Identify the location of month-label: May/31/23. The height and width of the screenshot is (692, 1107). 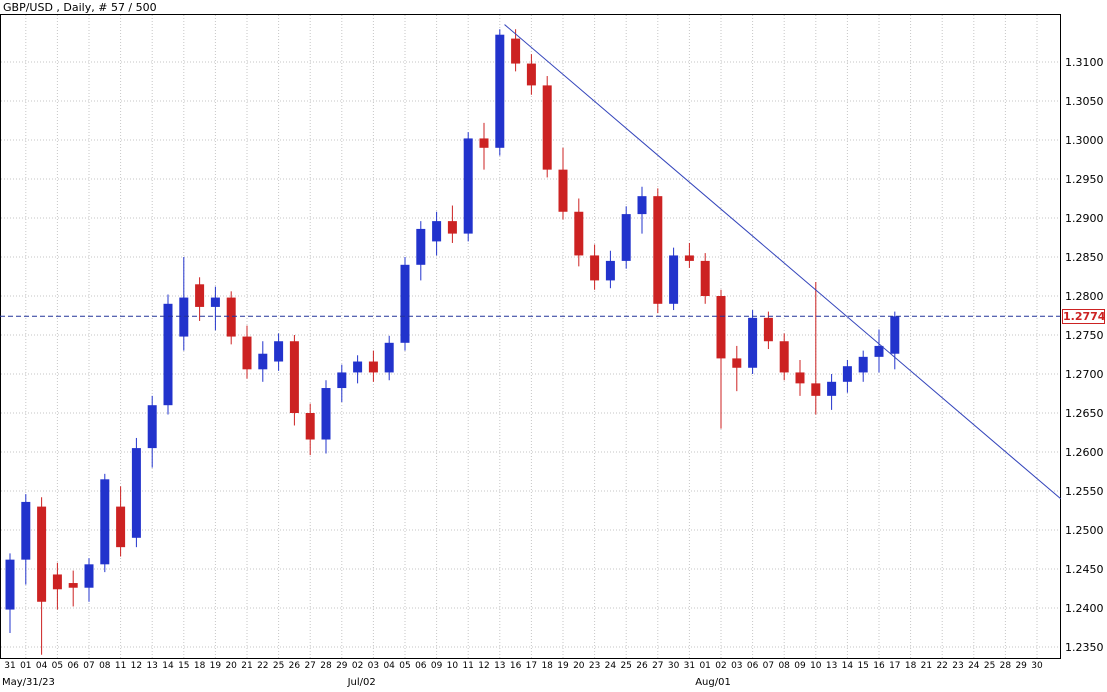
(28, 682).